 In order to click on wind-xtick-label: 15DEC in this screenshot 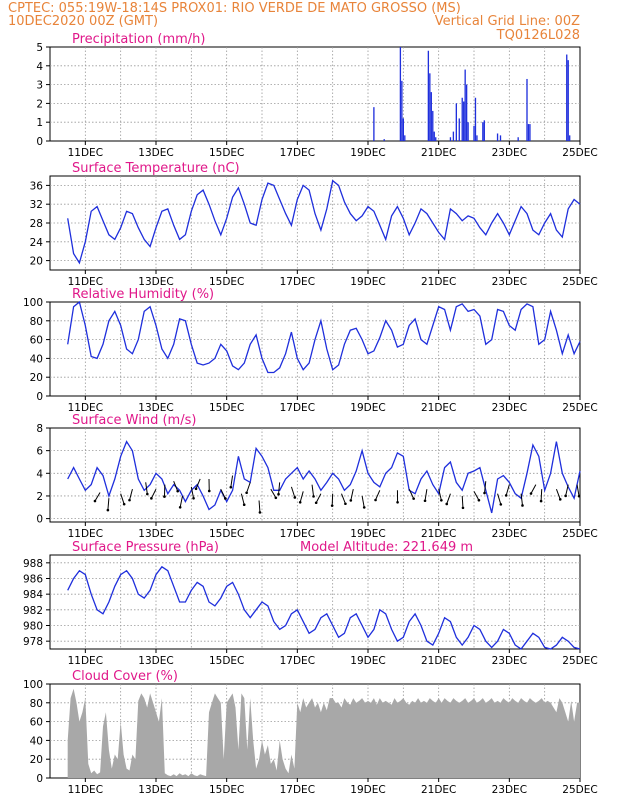, I will do `click(226, 534)`.